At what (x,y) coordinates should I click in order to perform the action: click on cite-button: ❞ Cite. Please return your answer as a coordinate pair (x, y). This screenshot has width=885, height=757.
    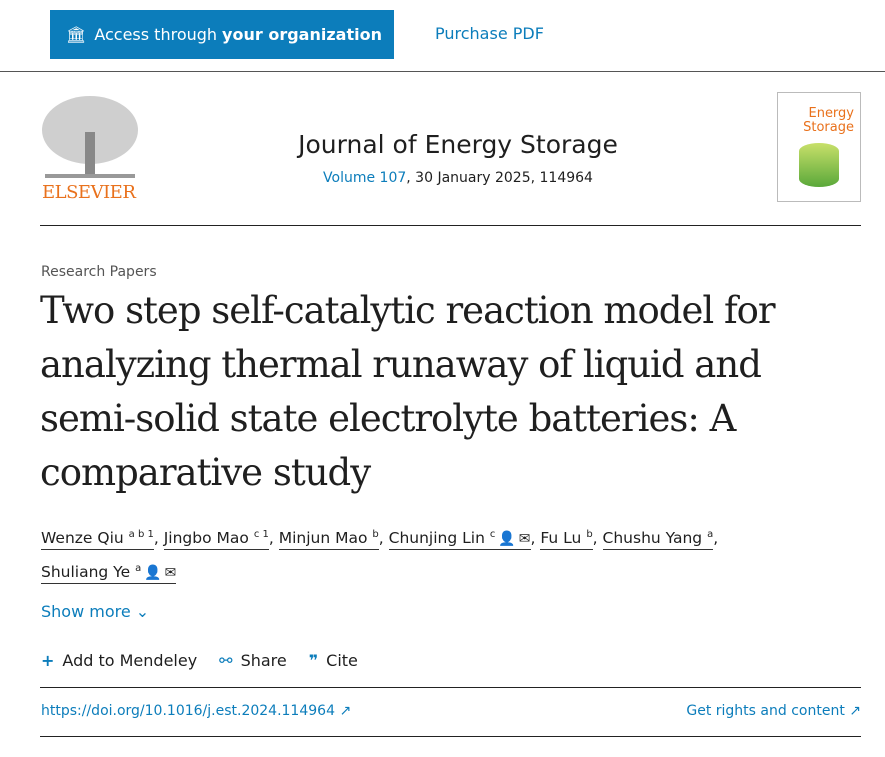
    Looking at the image, I should click on (333, 660).